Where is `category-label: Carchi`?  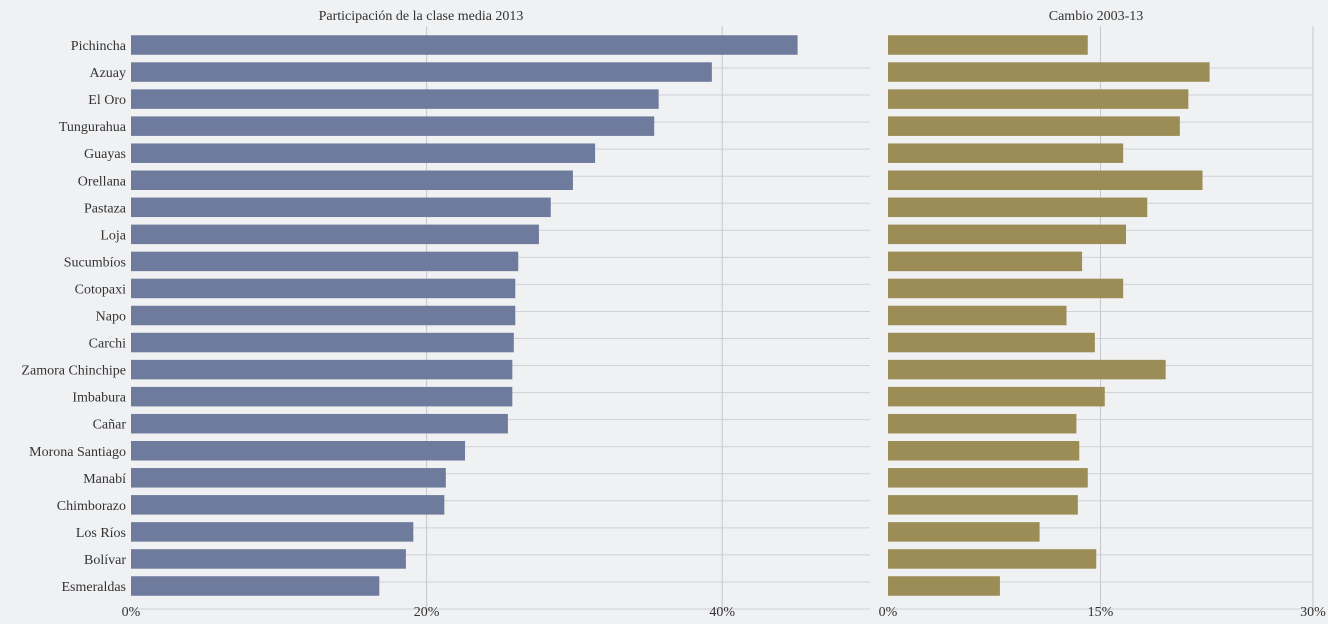 category-label: Carchi is located at coordinates (107, 344).